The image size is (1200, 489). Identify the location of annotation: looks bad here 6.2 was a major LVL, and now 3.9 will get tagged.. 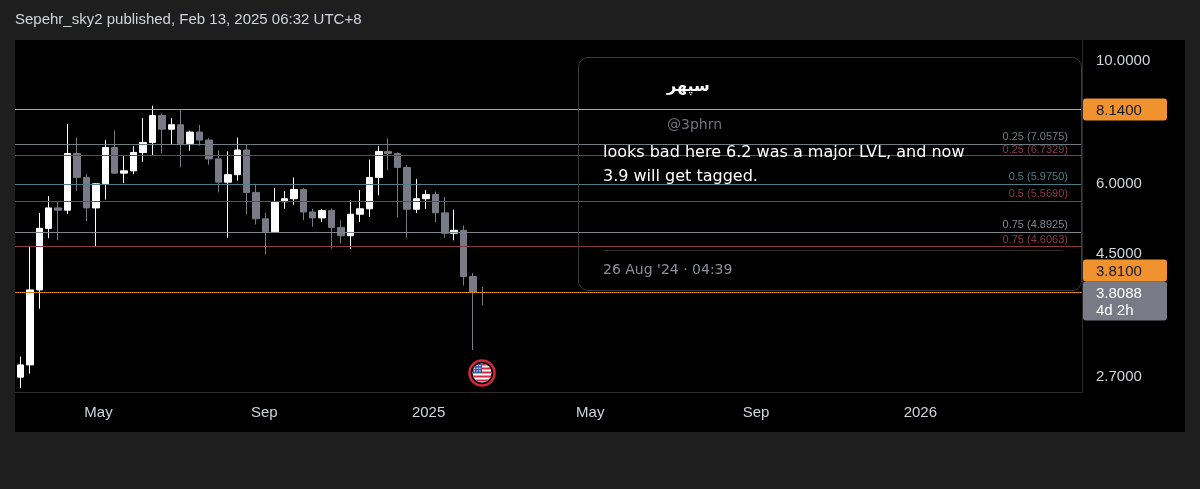
(784, 164).